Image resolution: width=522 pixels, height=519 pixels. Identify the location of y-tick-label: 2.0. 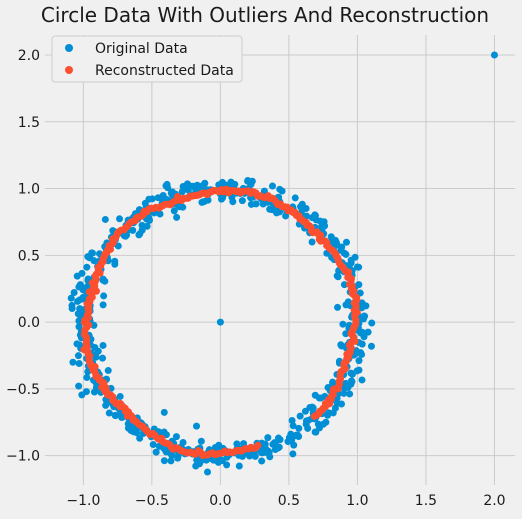
(29, 56).